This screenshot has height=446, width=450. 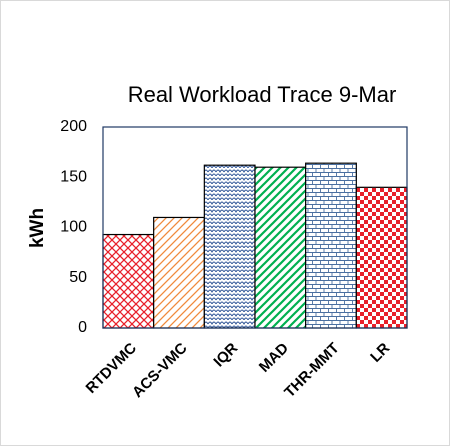 What do you see at coordinates (37, 228) in the screenshot?
I see `y-axis-label: kWh` at bounding box center [37, 228].